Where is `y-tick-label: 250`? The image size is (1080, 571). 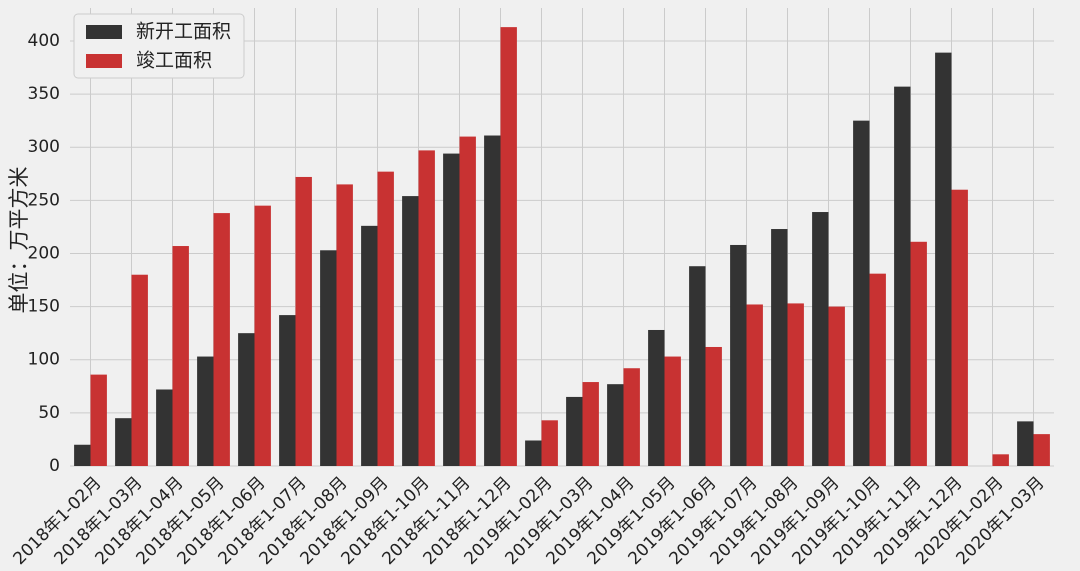
y-tick-label: 250 is located at coordinates (44, 200).